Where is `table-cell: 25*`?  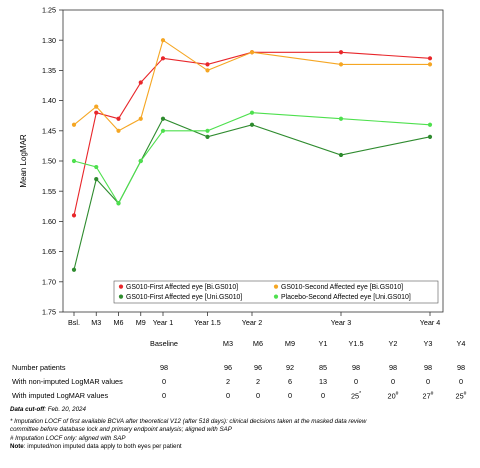
table-cell: 25* is located at coordinates (356, 396).